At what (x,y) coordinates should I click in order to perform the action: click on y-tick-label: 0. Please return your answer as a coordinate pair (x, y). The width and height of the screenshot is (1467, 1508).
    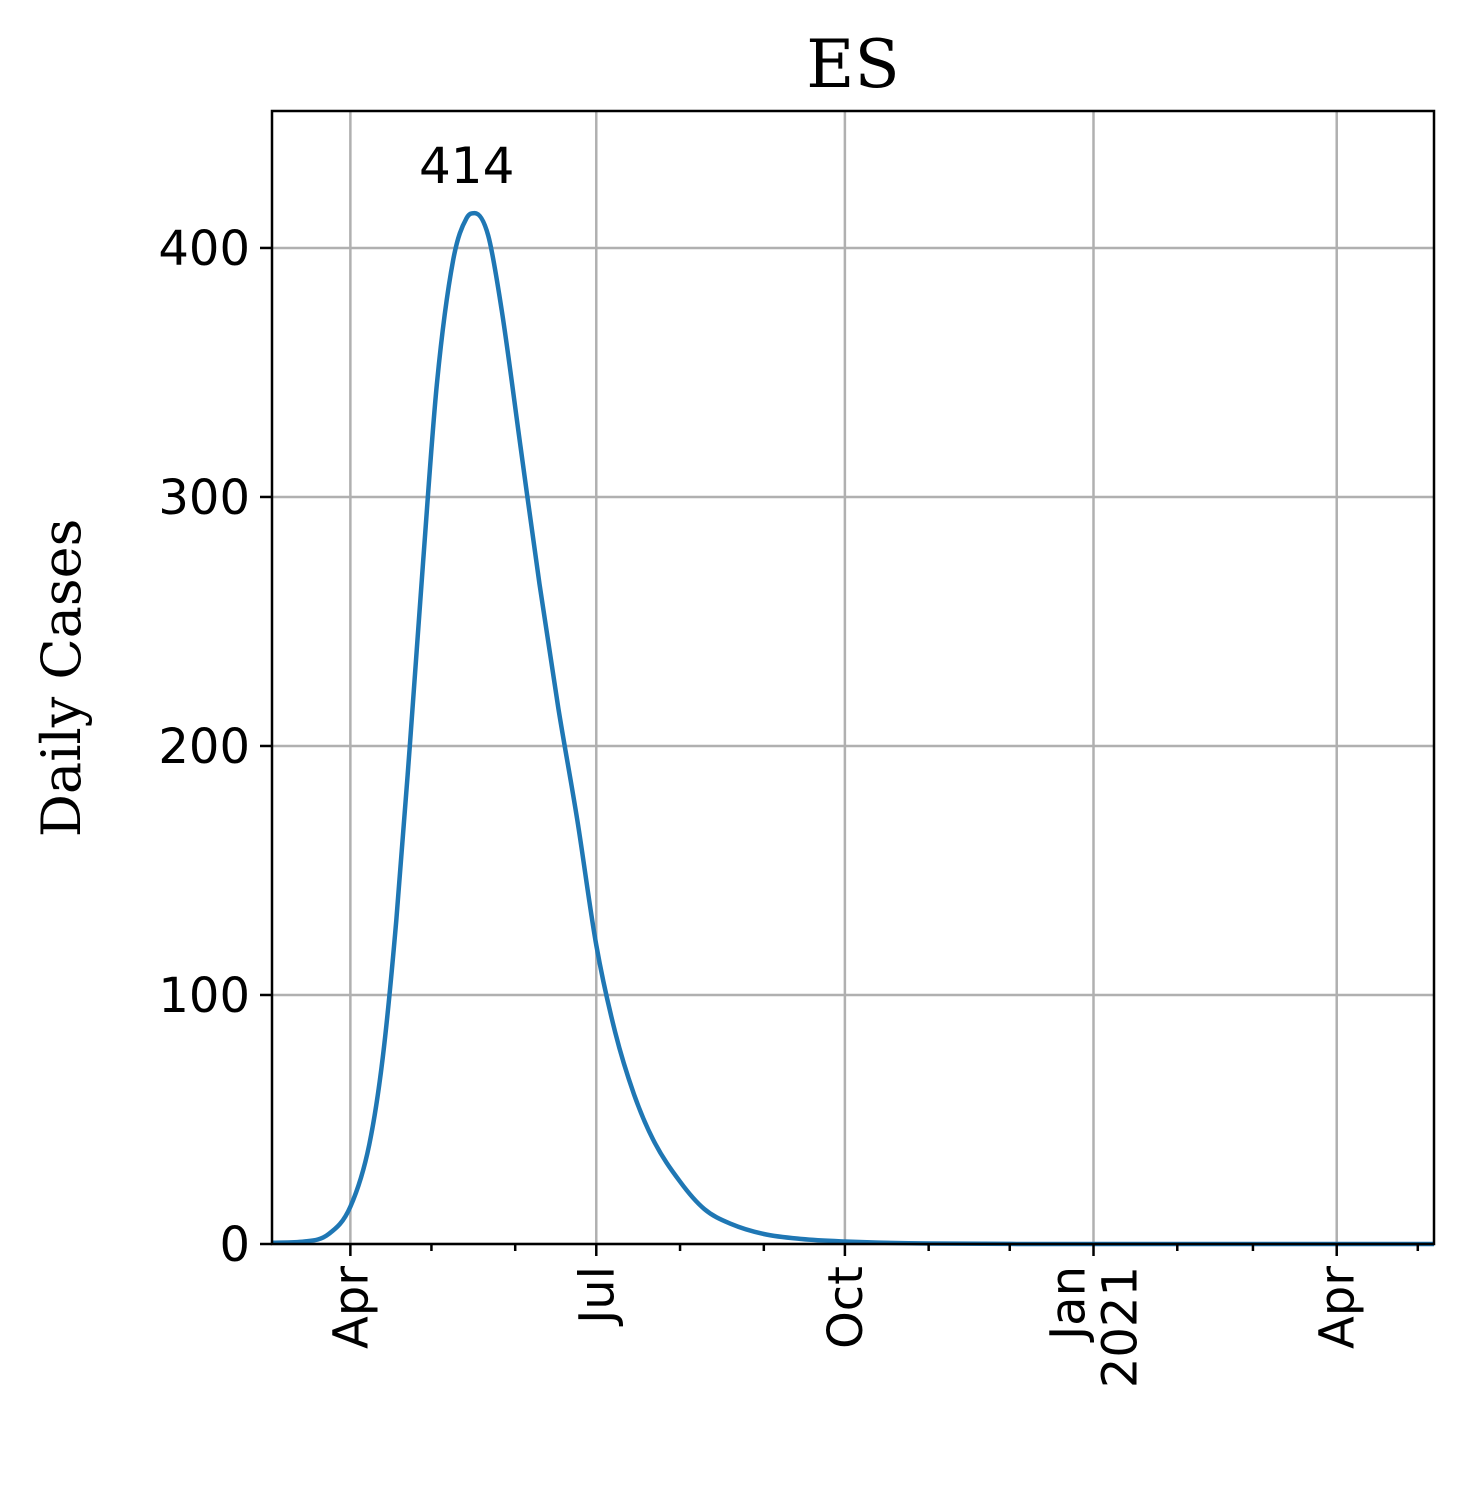
    Looking at the image, I should click on (234, 1245).